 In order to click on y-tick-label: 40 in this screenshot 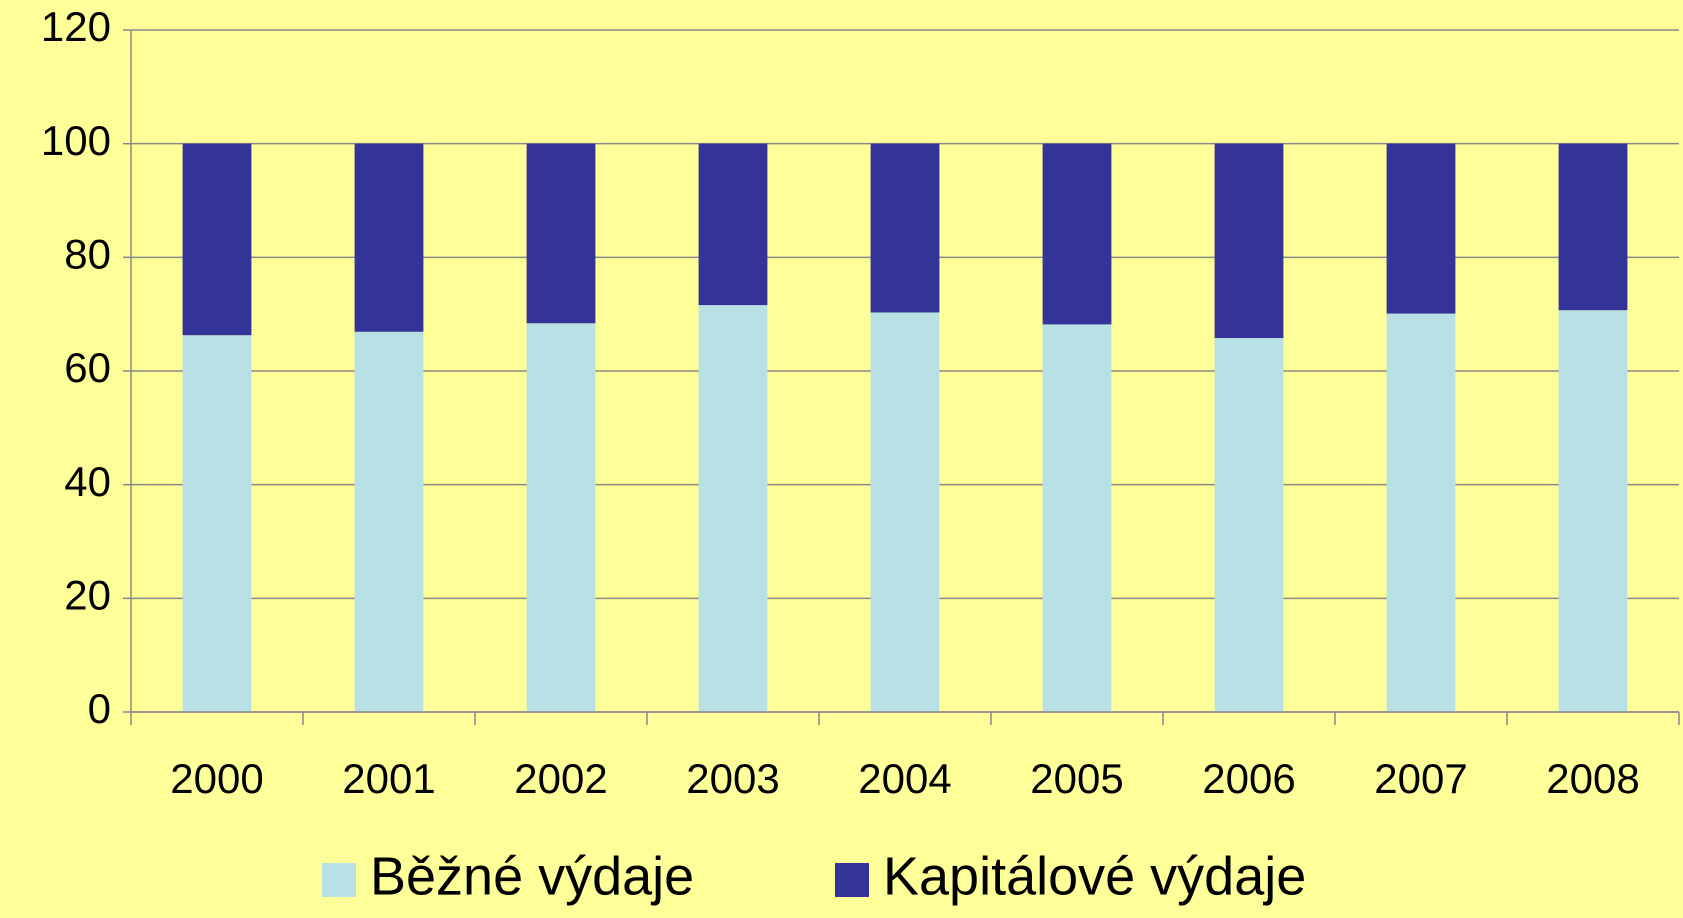, I will do `click(87, 481)`.